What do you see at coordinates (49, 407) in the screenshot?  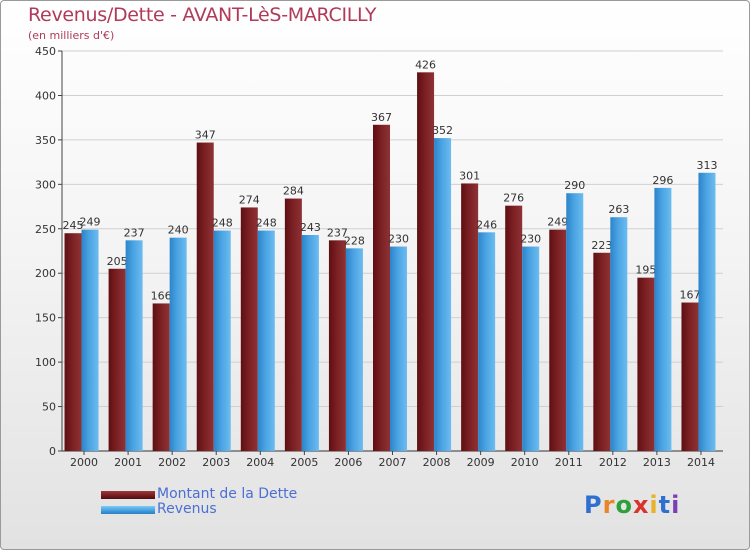 I see `y-tick-label: 50` at bounding box center [49, 407].